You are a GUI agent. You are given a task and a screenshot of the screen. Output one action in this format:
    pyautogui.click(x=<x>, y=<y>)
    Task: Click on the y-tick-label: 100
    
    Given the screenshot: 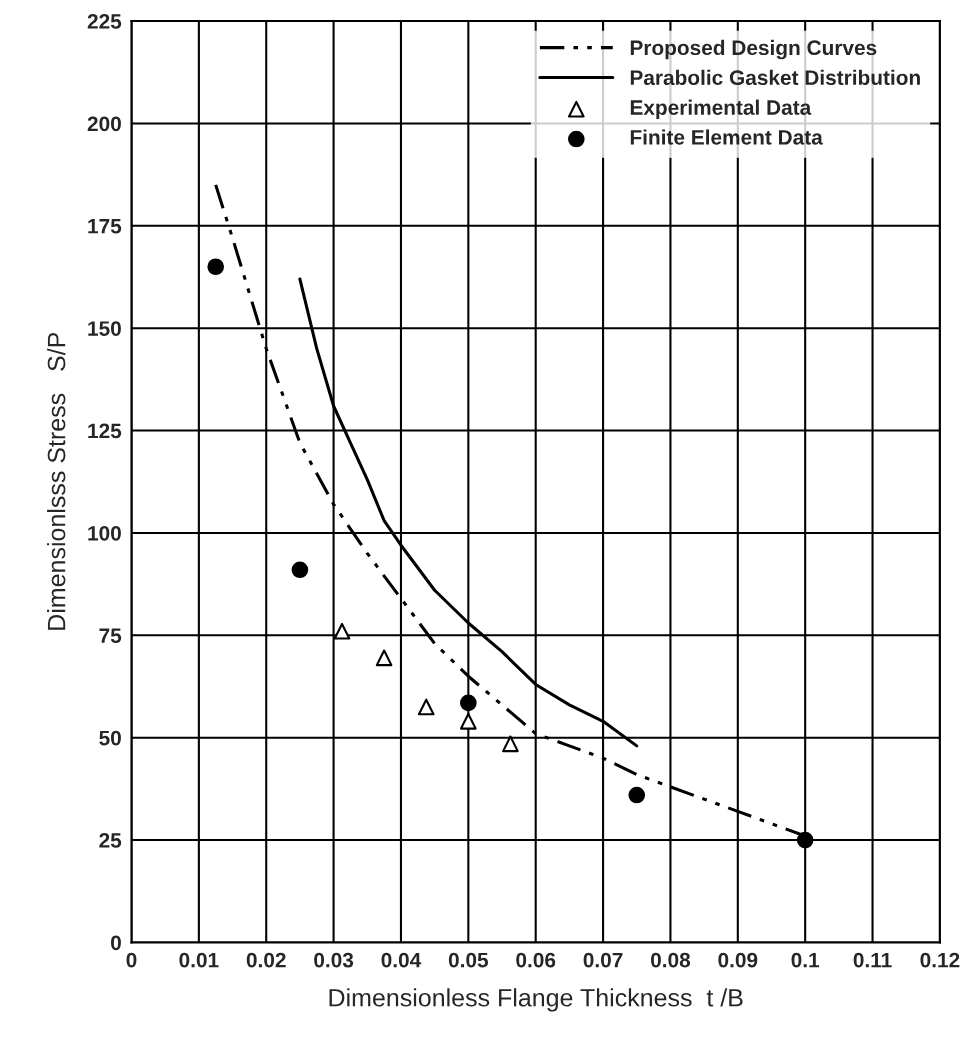 What is the action you would take?
    pyautogui.click(x=104, y=533)
    